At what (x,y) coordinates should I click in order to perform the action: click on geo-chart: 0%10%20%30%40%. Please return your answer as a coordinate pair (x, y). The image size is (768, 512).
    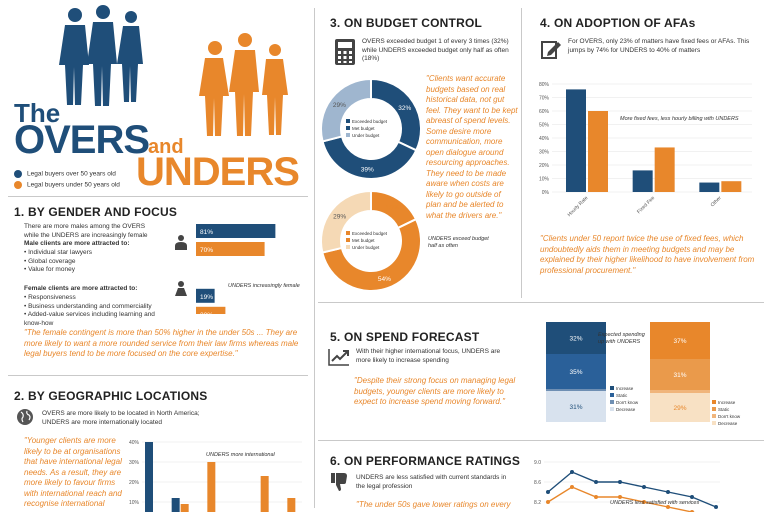
    Looking at the image, I should click on (215, 476).